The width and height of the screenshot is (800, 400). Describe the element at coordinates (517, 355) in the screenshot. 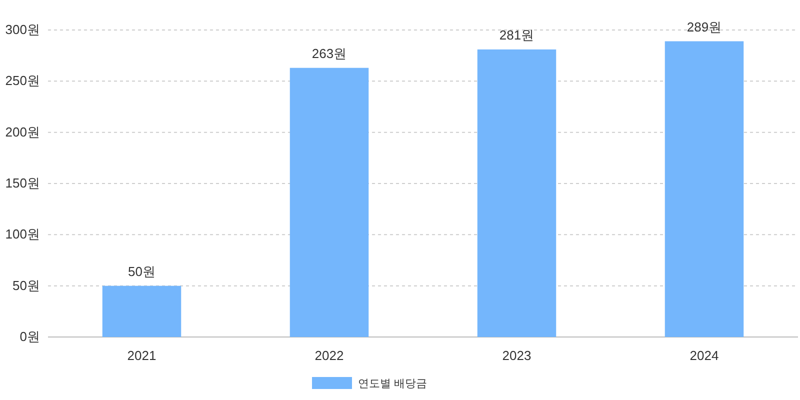

I see `x-tick-label: 2023` at that location.